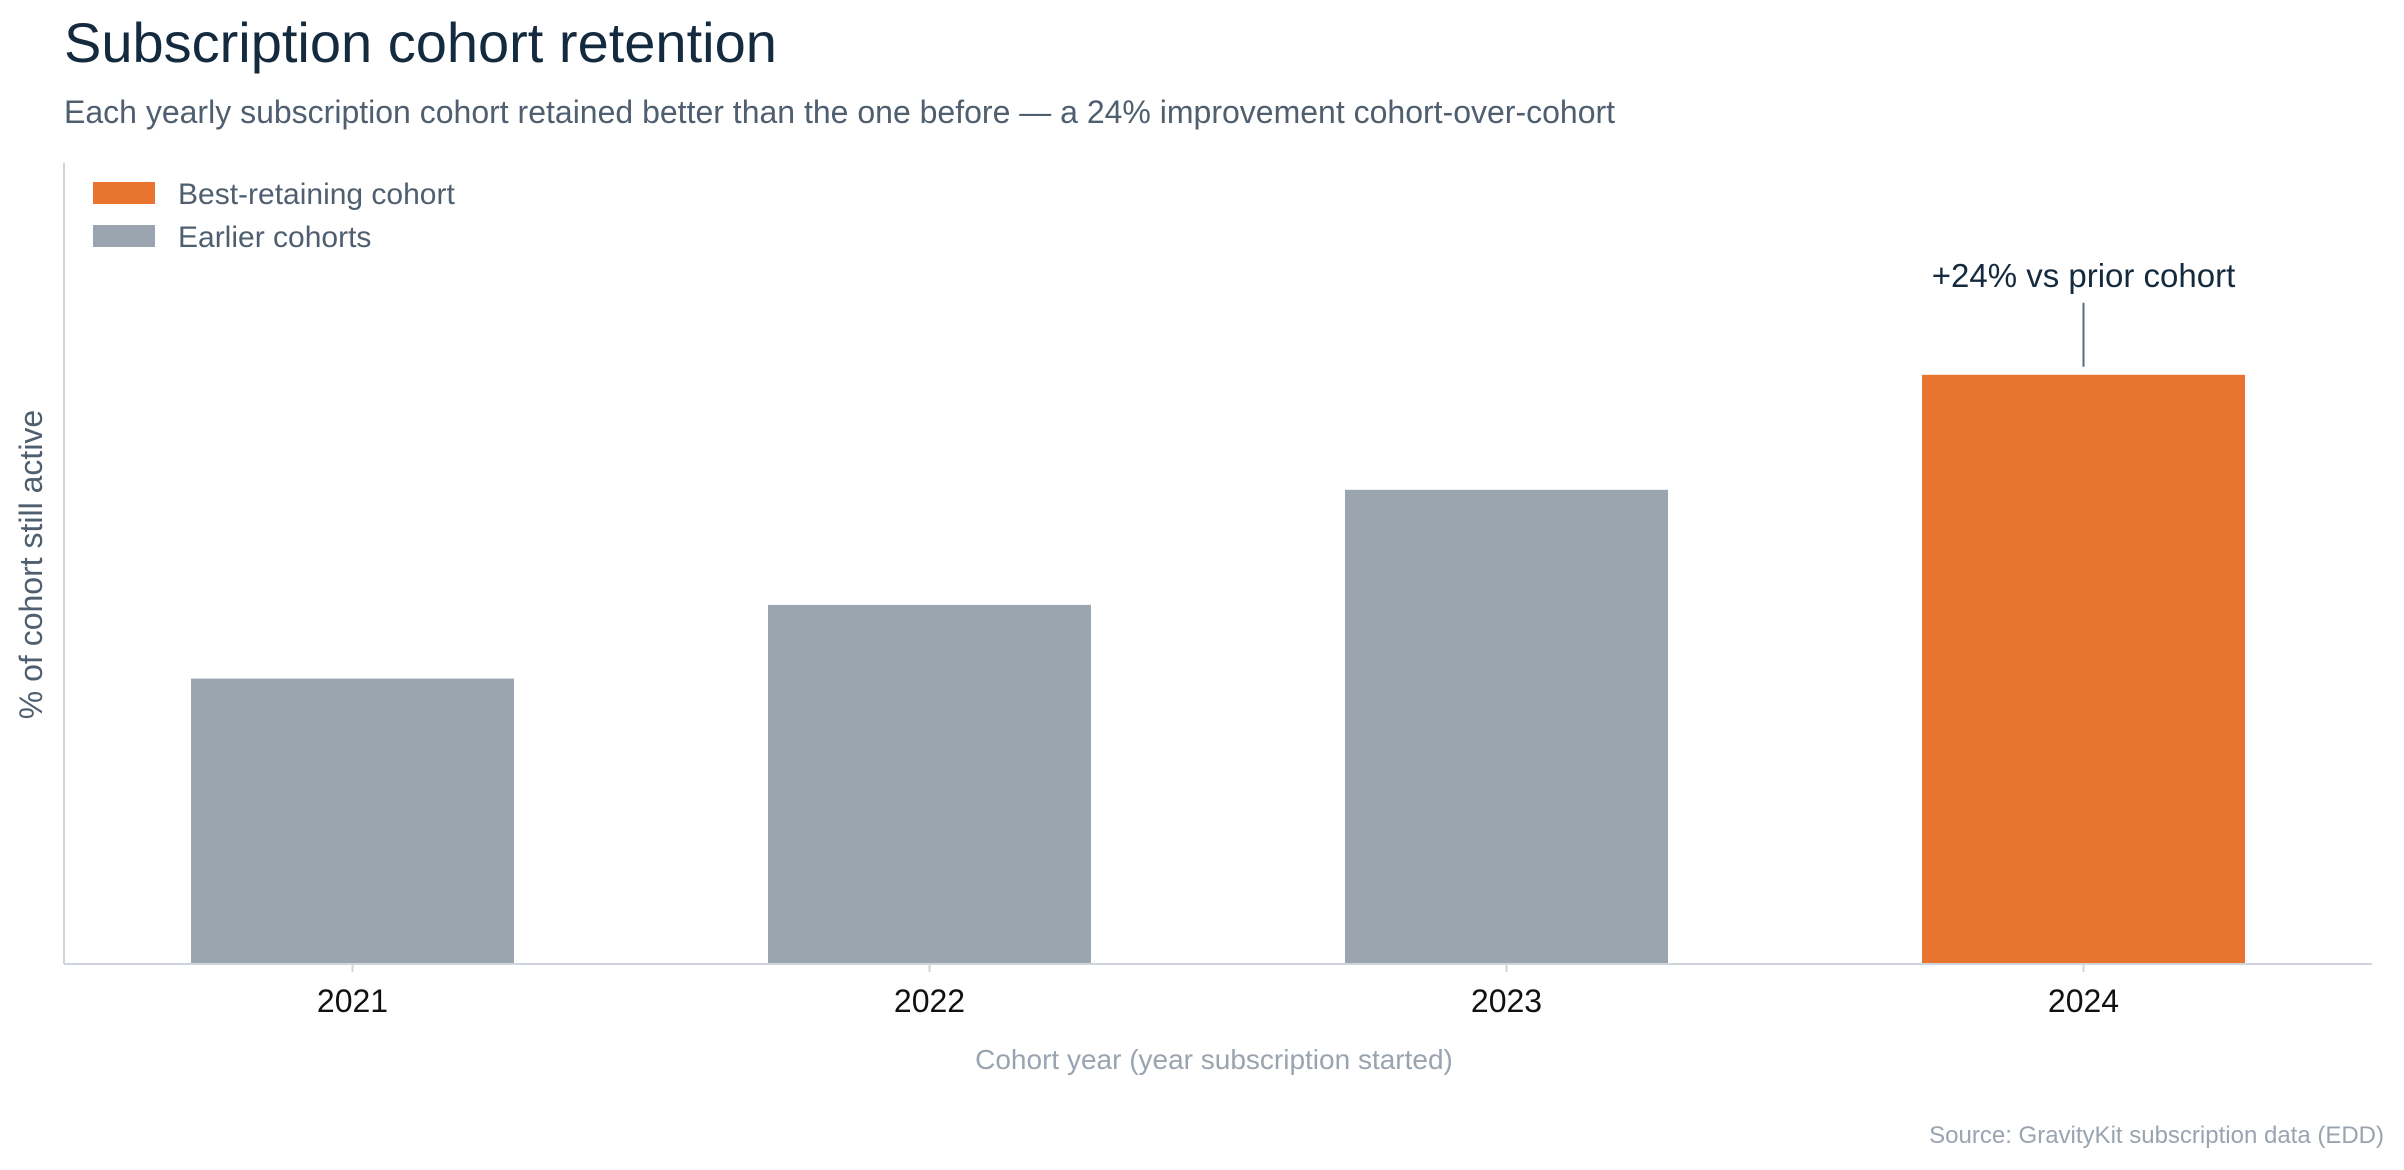  What do you see at coordinates (316, 194) in the screenshot?
I see `legend-label-0: Best-retaining cohort` at bounding box center [316, 194].